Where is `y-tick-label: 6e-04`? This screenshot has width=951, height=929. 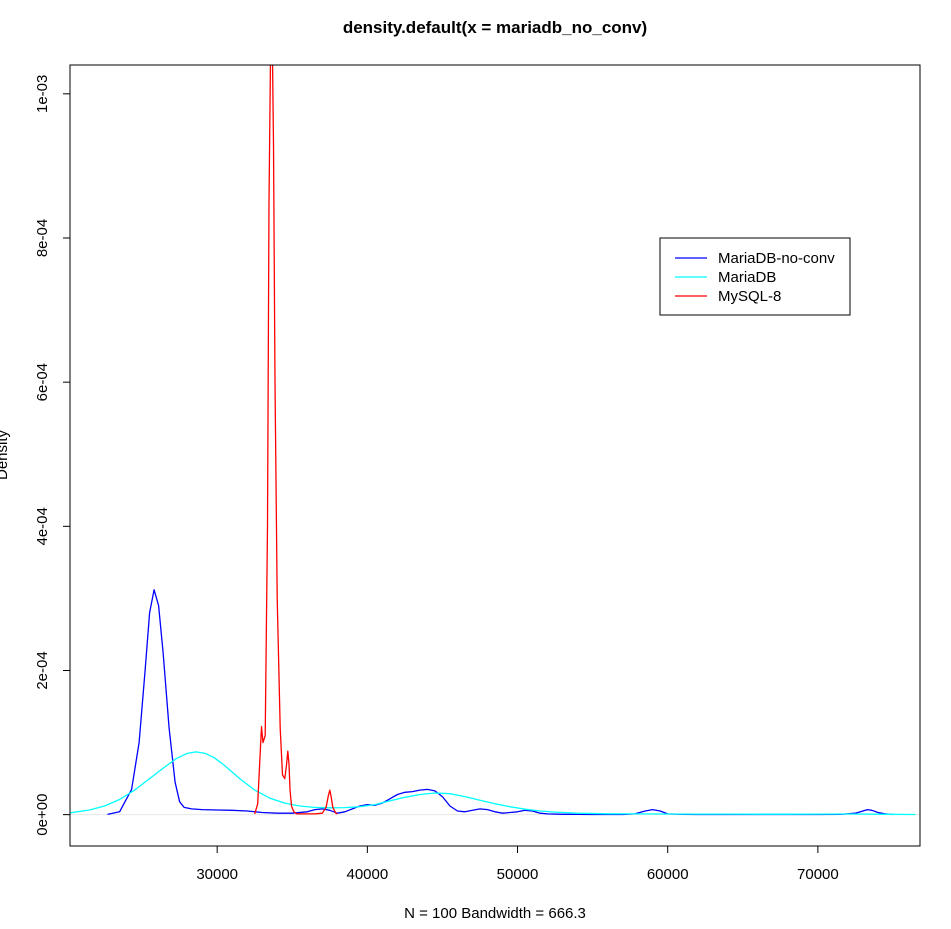 y-tick-label: 6e-04 is located at coordinates (42, 382).